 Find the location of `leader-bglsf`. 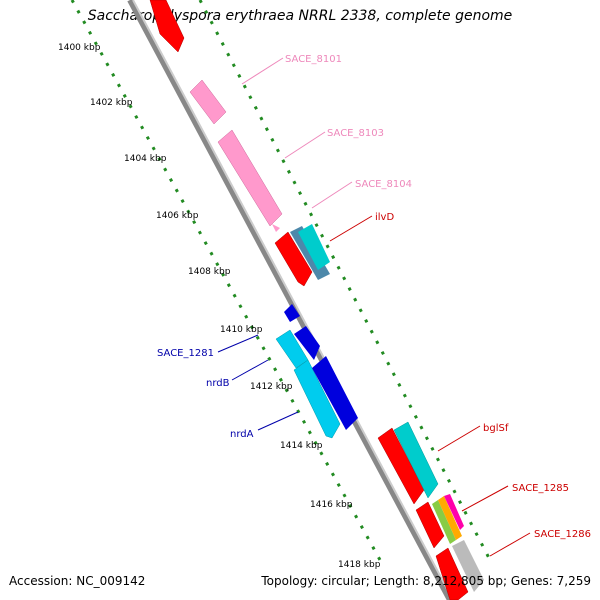

leader-bglsf is located at coordinates (459, 438).